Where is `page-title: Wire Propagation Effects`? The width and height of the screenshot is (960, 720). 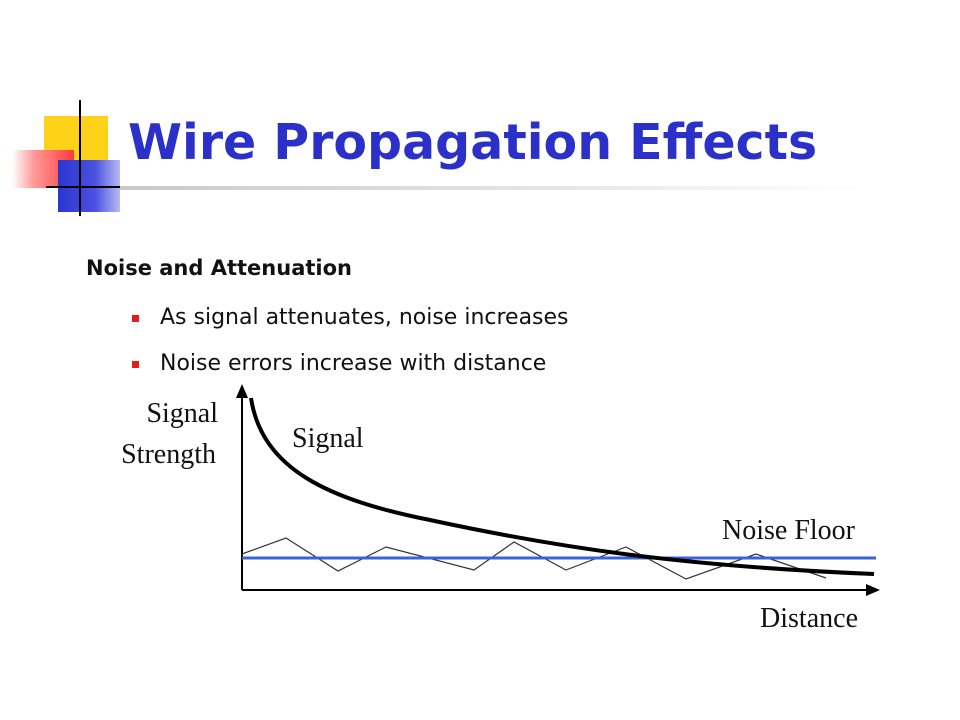
page-title: Wire Propagation Effects is located at coordinates (473, 142).